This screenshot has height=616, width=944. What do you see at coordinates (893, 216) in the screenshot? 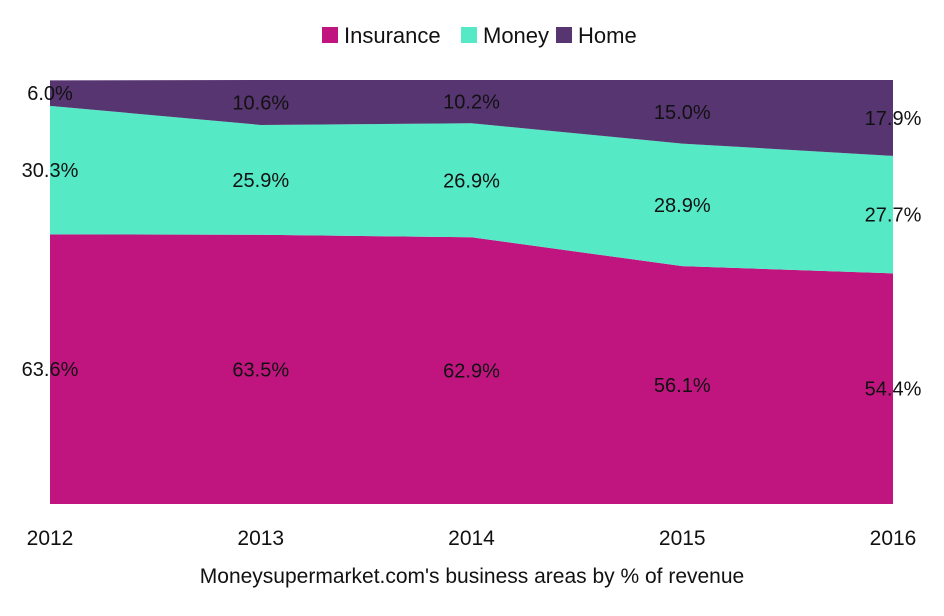
I see `data-label-money-2016: 27.7%` at bounding box center [893, 216].